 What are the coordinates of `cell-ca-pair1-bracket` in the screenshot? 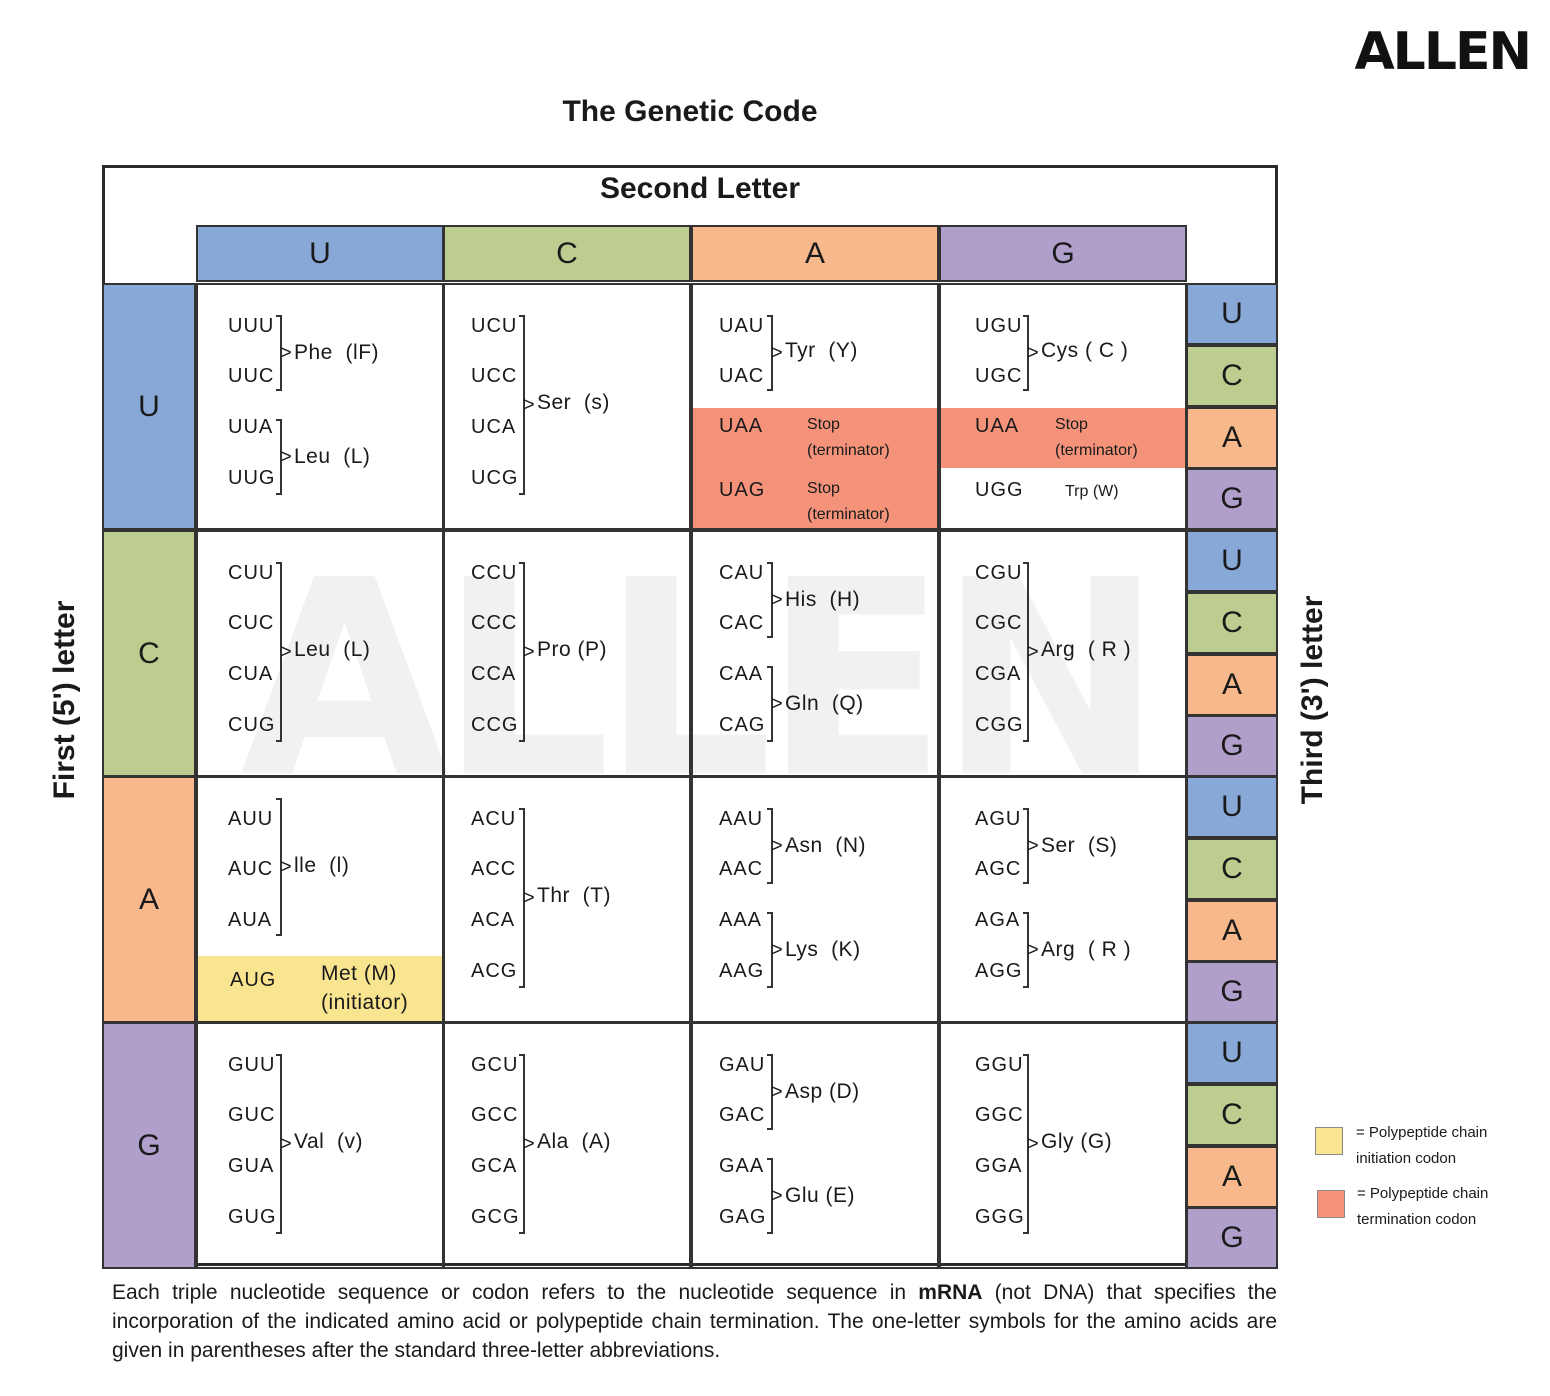 It's located at (770, 600).